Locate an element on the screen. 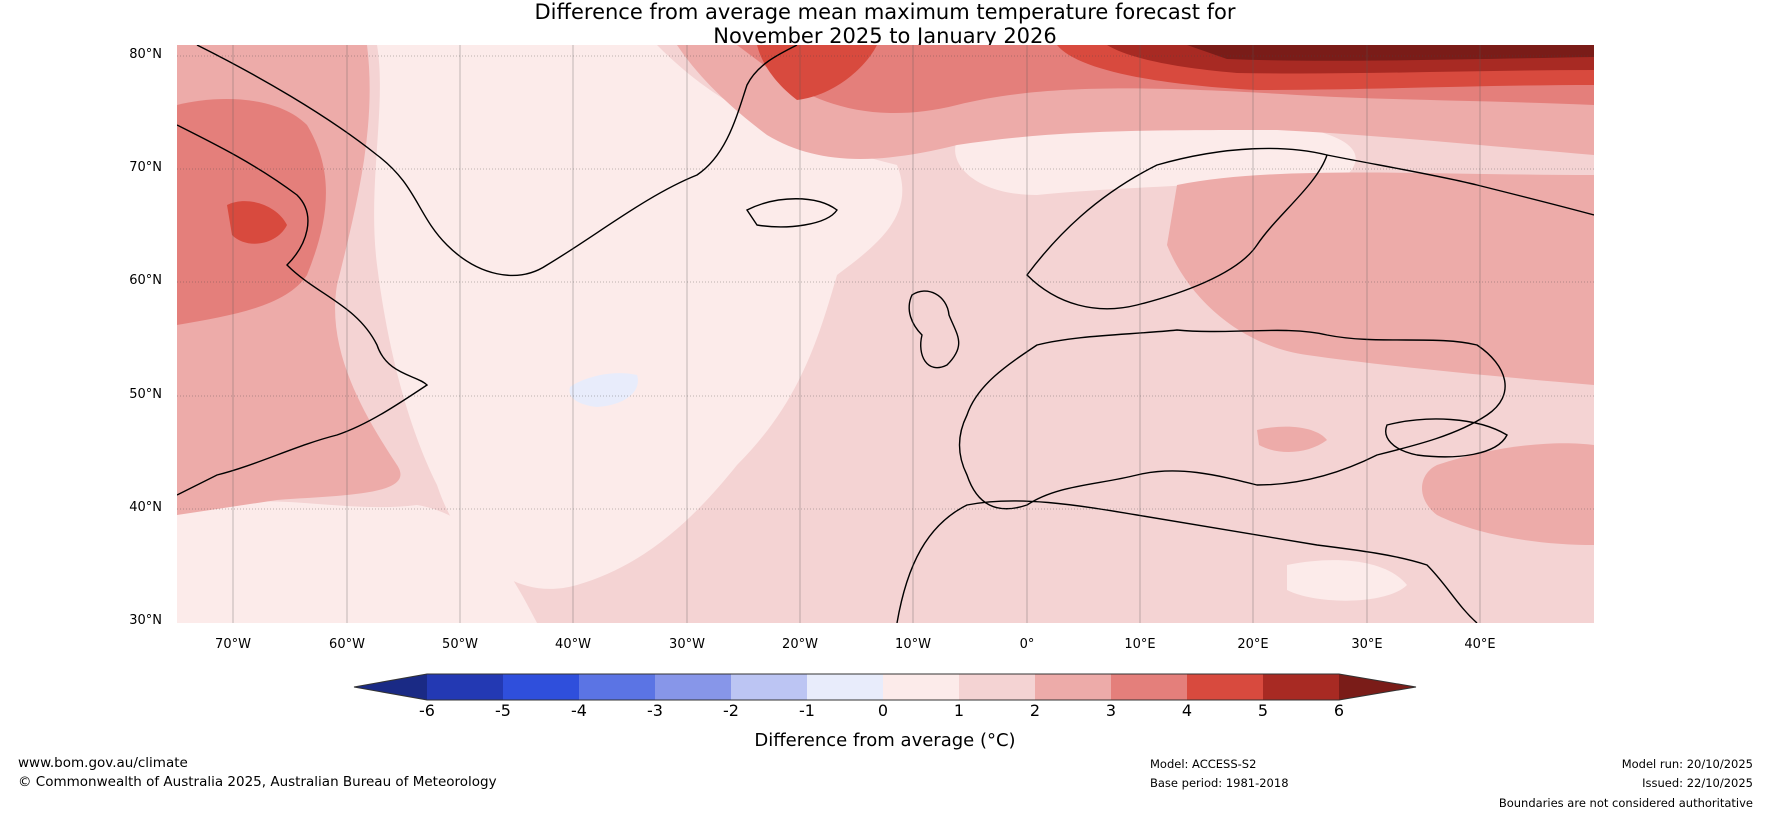 The height and width of the screenshot is (816, 1770). lon-label-40e: 40°E is located at coordinates (1480, 644).